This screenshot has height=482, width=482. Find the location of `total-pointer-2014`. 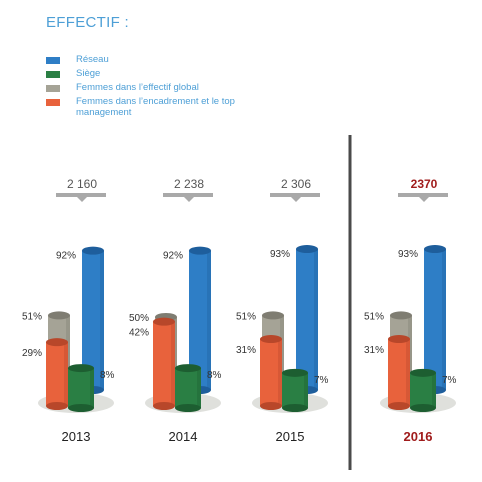

total-pointer-2014 is located at coordinates (189, 199).